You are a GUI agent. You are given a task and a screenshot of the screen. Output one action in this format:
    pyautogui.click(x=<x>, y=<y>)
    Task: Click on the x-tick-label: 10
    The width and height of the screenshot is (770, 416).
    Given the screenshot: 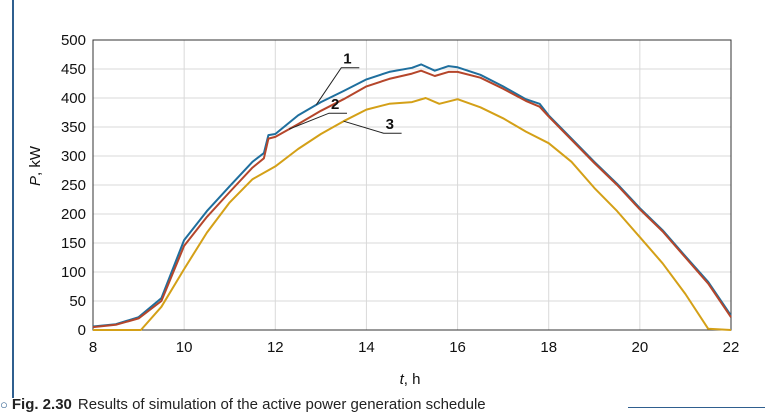 What is the action you would take?
    pyautogui.click(x=184, y=347)
    